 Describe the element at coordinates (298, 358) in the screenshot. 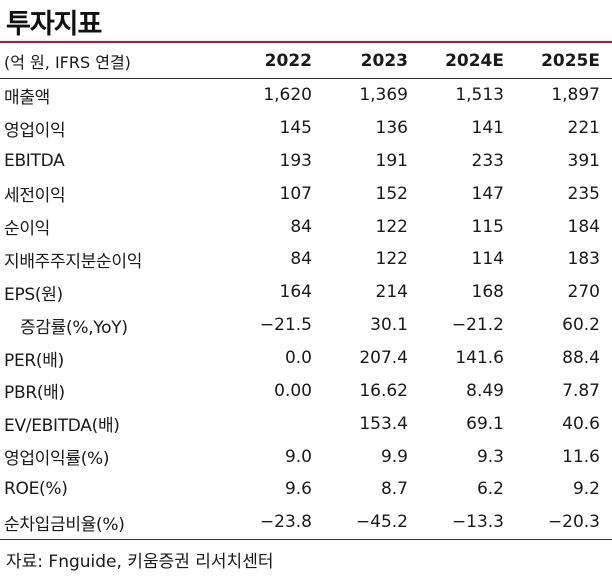

I see `value-cell: 0.0` at that location.